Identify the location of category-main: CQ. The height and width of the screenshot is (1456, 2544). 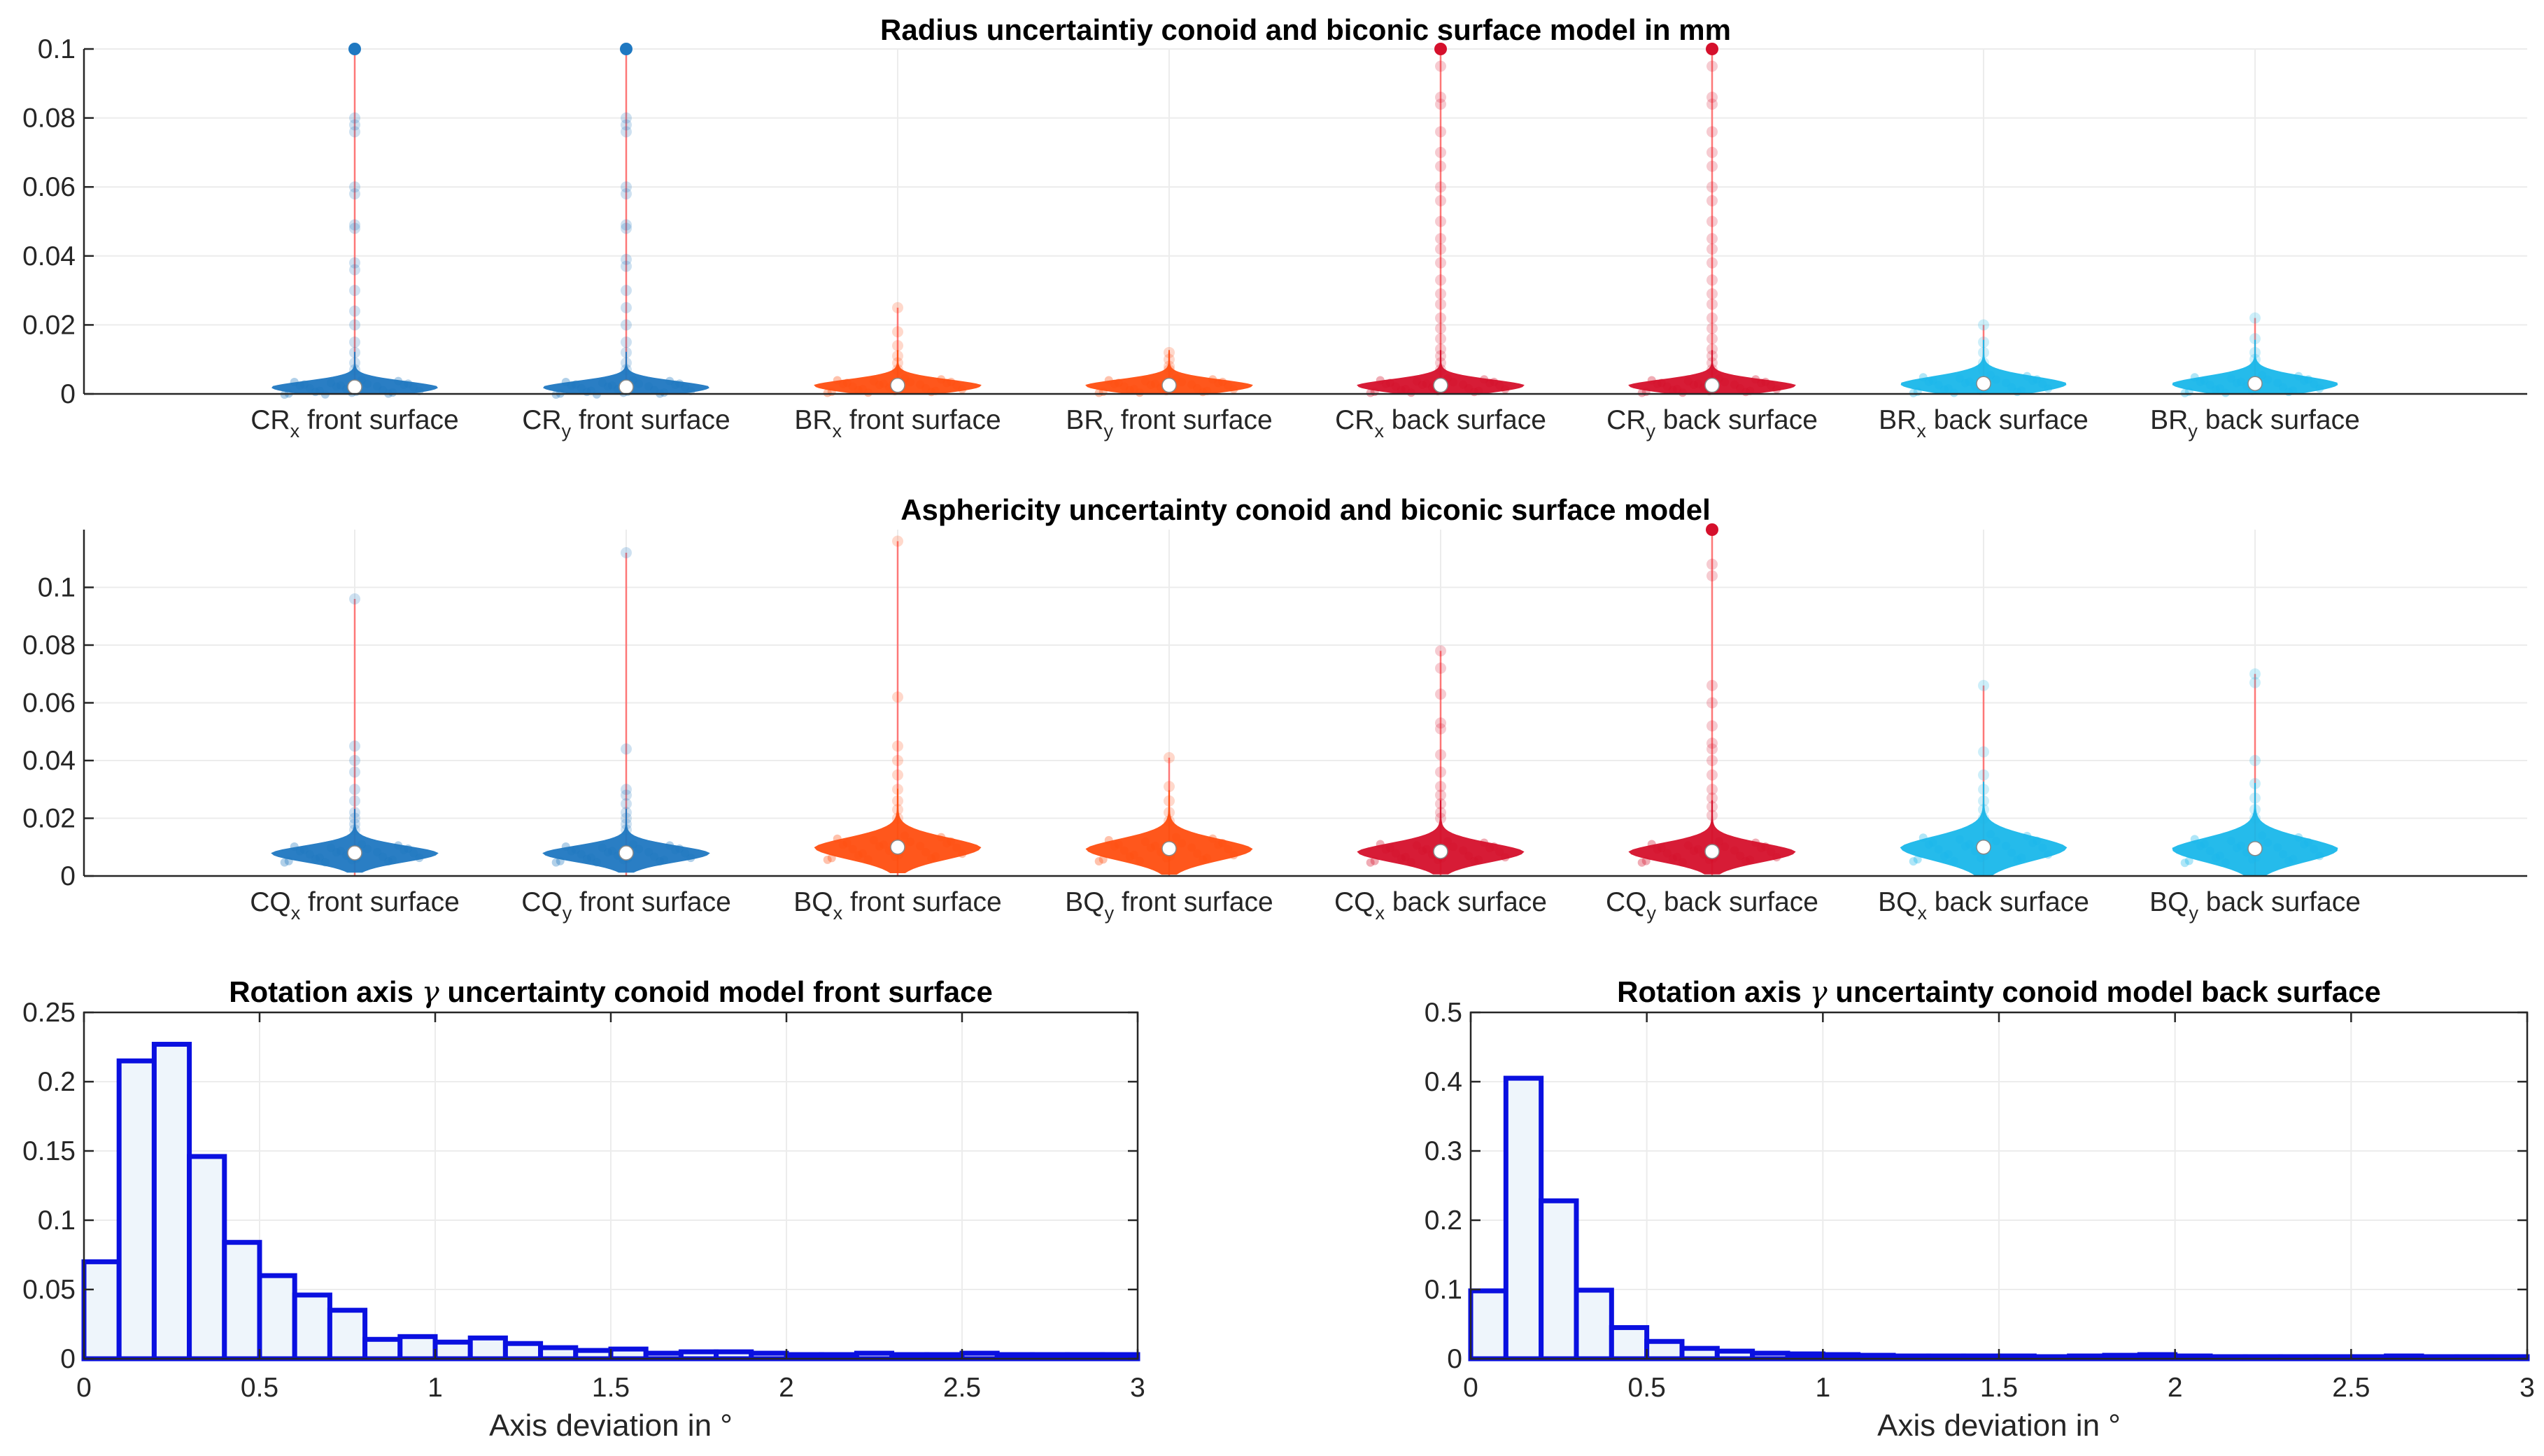
(1355, 902).